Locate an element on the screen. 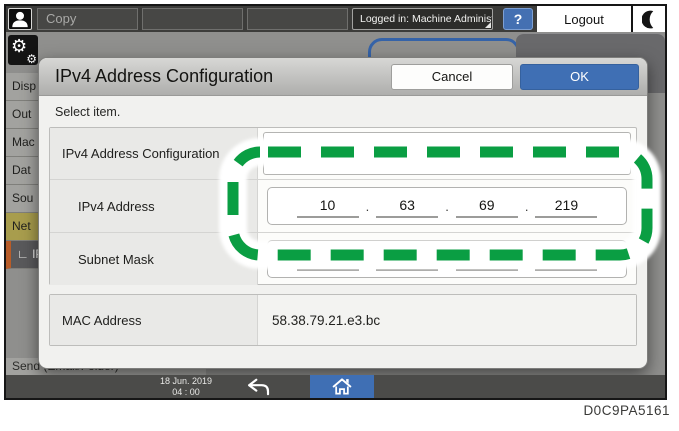 The image size is (679, 431). subnet-mask-input-group: 255 . 255 . 255 . 0 is located at coordinates (447, 259).